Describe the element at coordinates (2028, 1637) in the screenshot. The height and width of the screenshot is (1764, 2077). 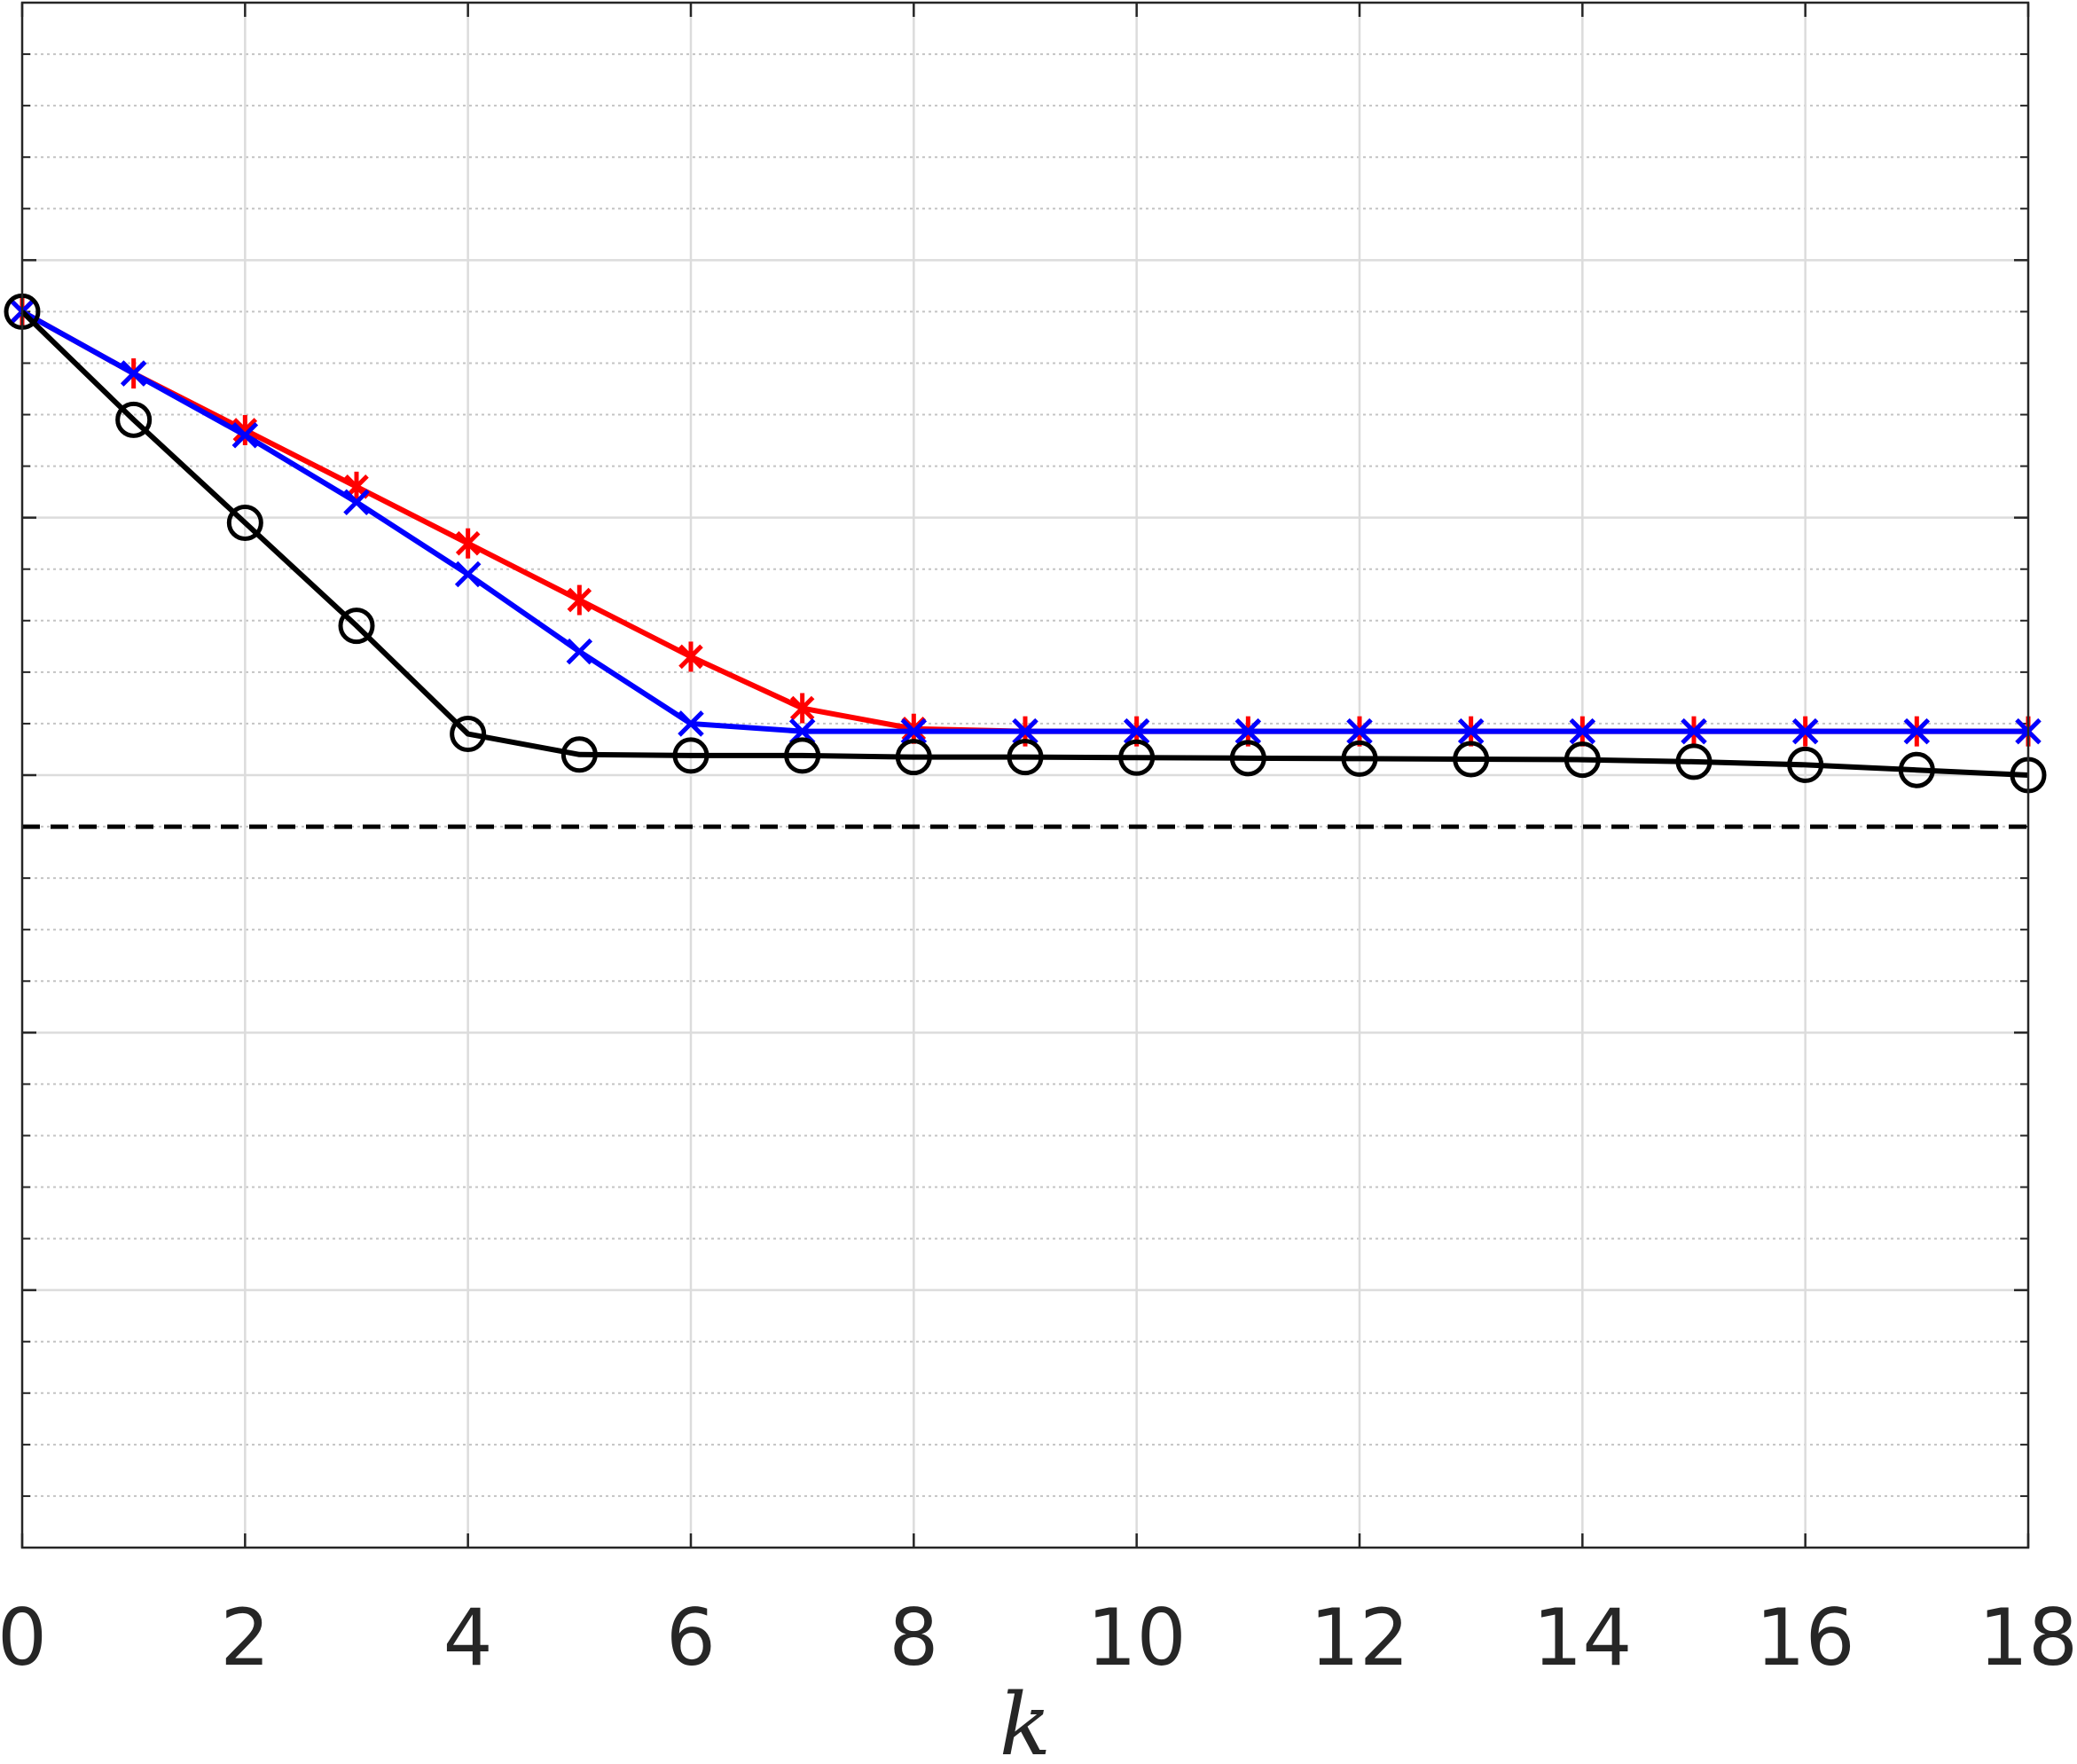
I see `x-tick-label: 18` at that location.